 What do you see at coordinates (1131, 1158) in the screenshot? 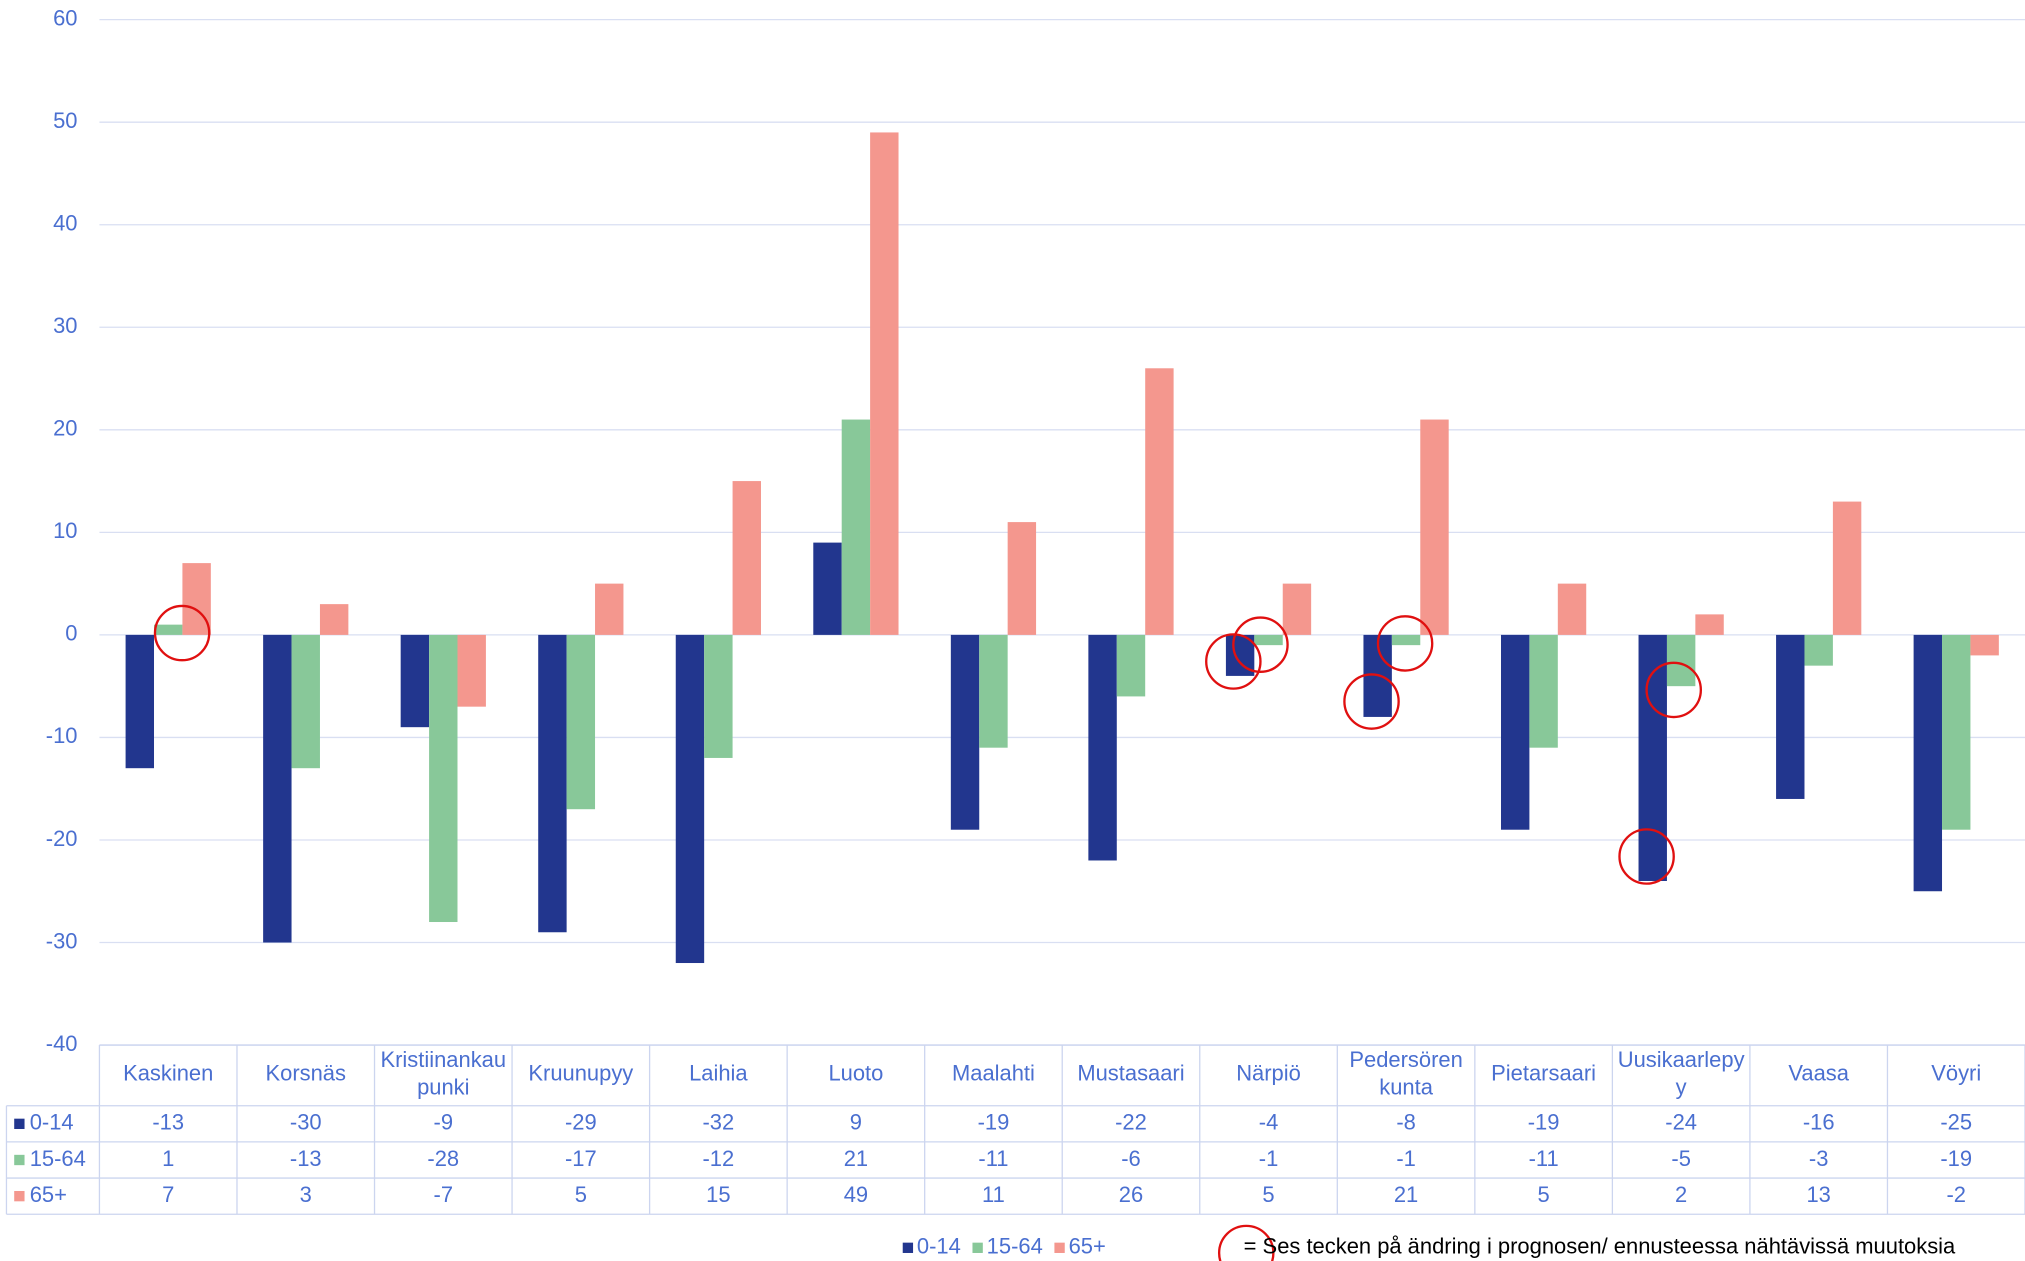
I see `table-value: -6` at bounding box center [1131, 1158].